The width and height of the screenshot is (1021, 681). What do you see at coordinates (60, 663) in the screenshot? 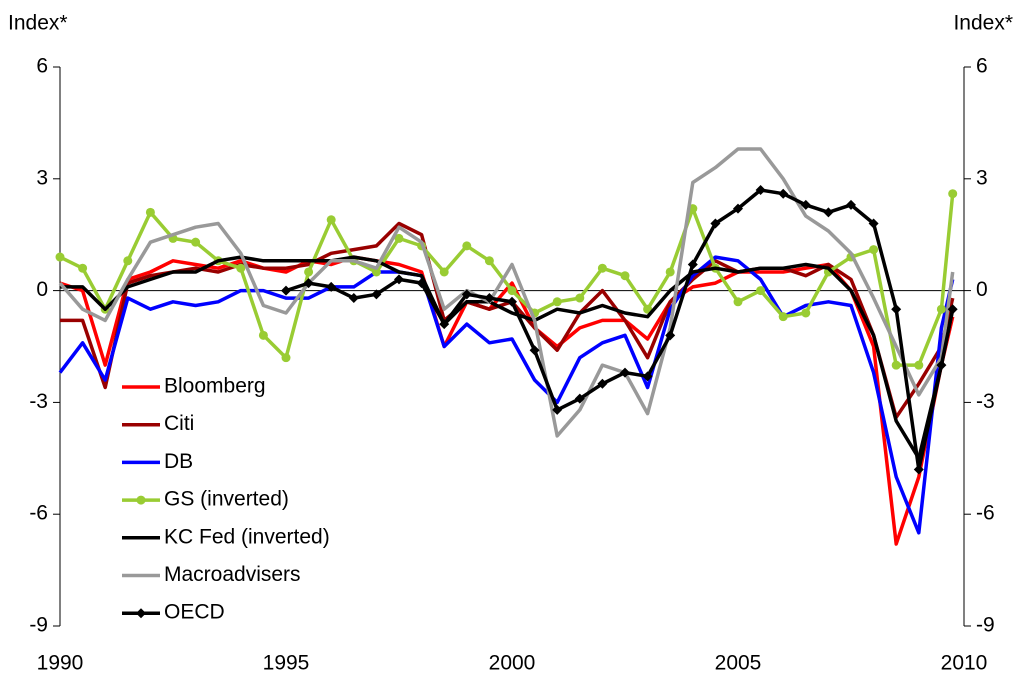
I see `x-tick-label: 1990` at bounding box center [60, 663].